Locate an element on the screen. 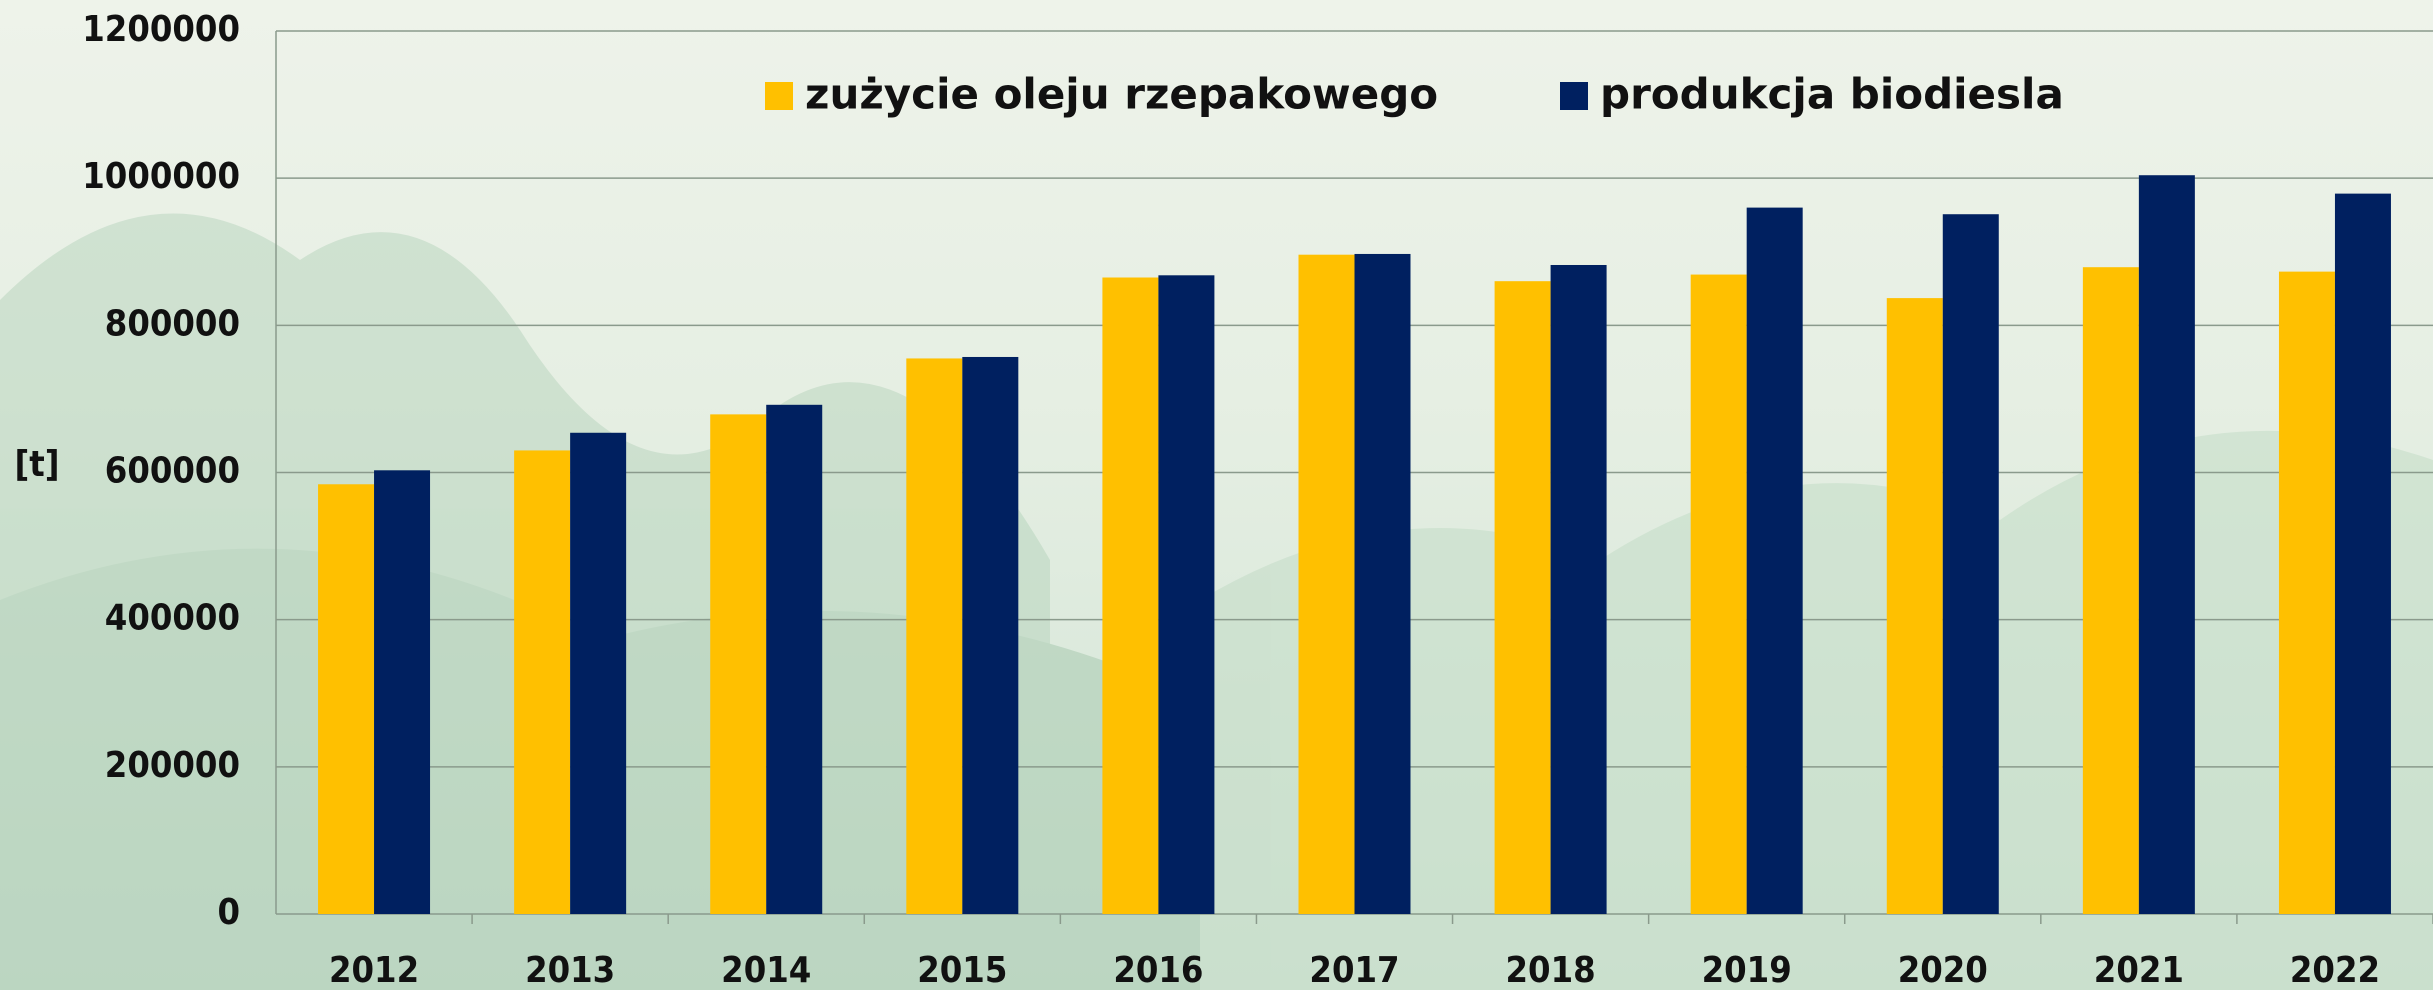  x-tick-label: 2021 is located at coordinates (2139, 970).